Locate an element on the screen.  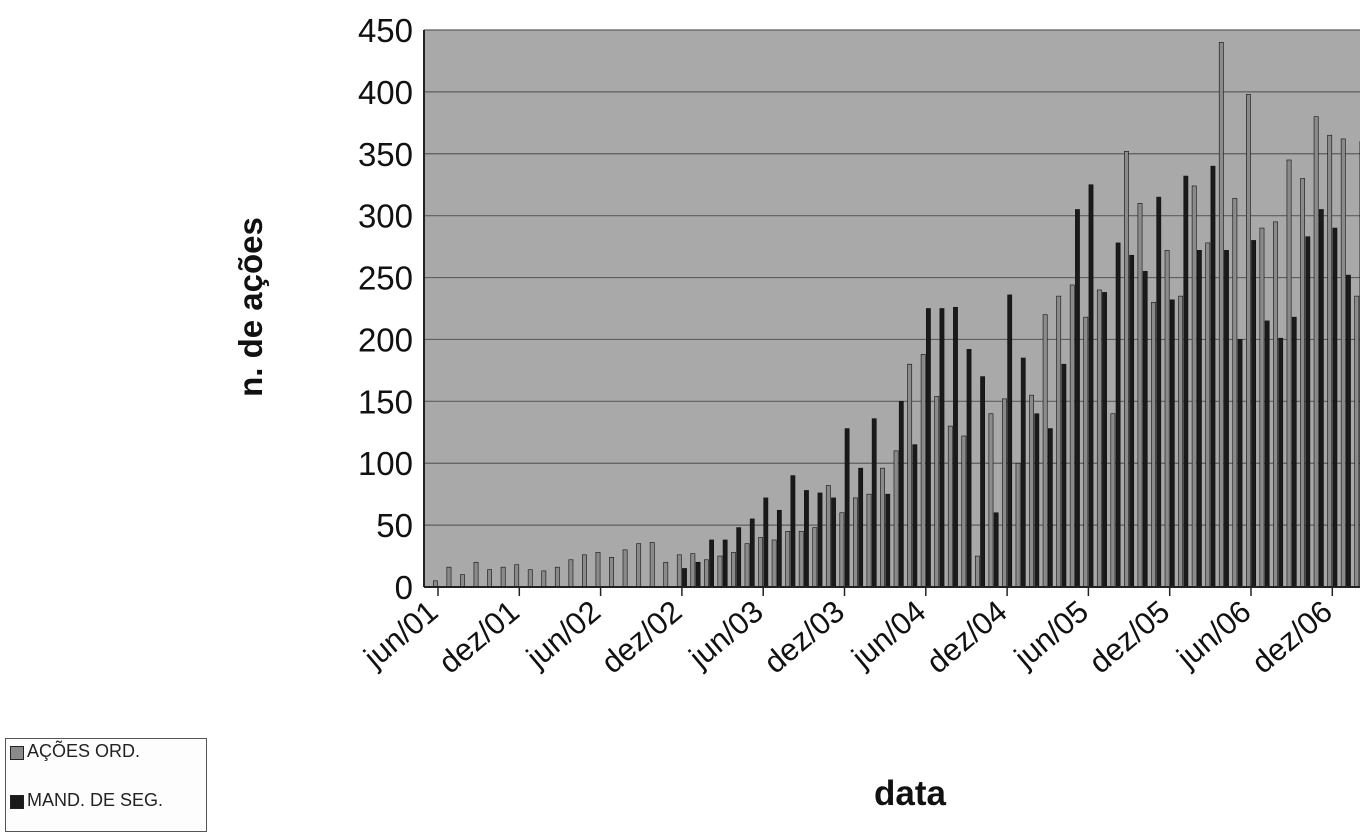
legend-swatch-acoes-ord is located at coordinates (17, 753).